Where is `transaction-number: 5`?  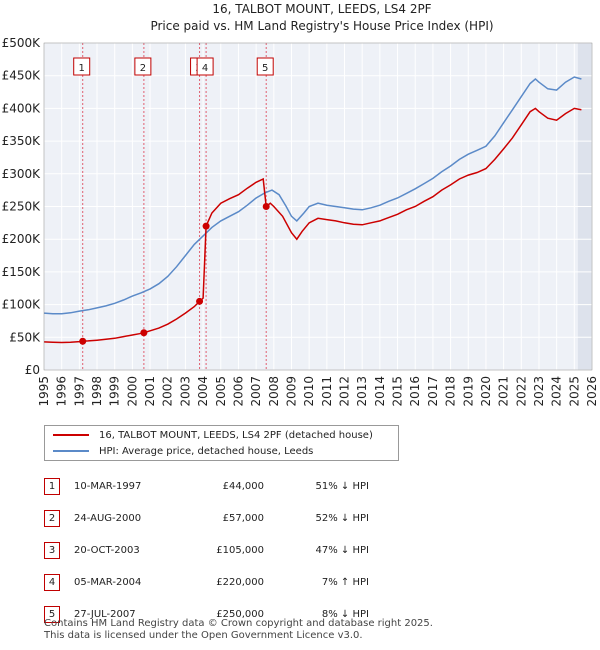
transaction-number: 5 is located at coordinates (52, 614).